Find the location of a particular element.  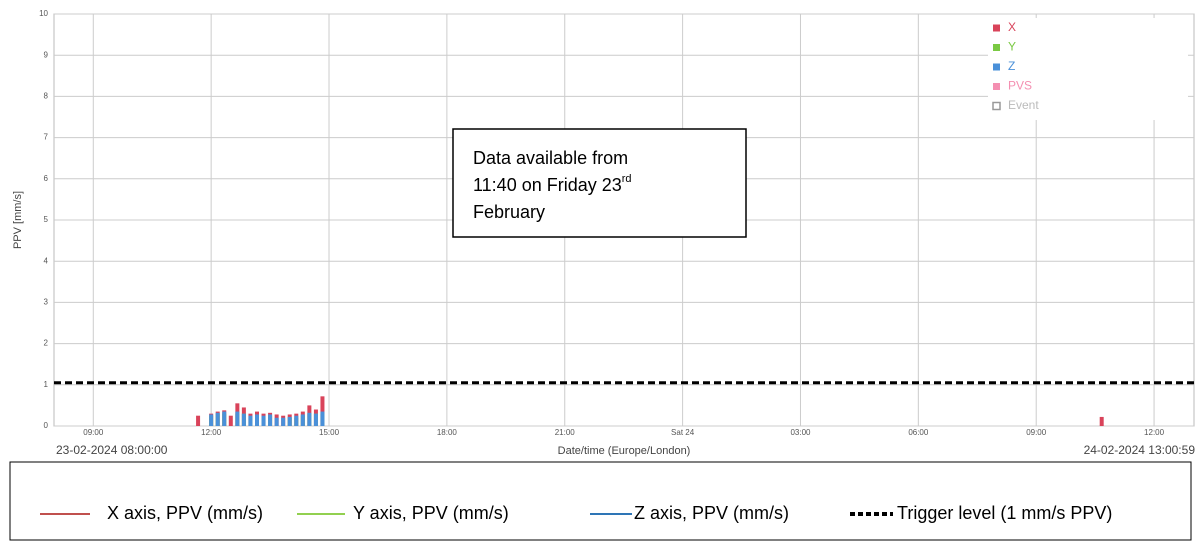

y-tick-label: 4 is located at coordinates (46, 260).